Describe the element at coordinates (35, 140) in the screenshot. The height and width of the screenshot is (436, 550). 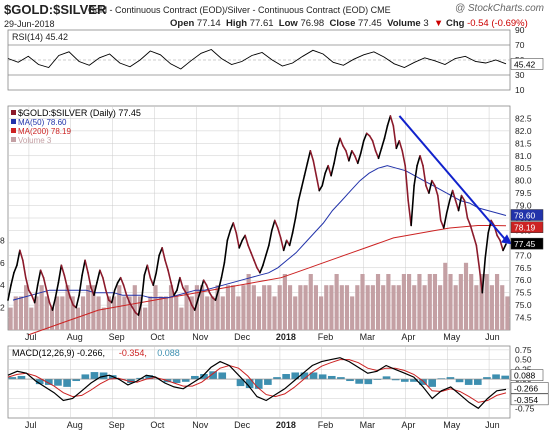
I see `price-legend-label: Volume 3` at that location.